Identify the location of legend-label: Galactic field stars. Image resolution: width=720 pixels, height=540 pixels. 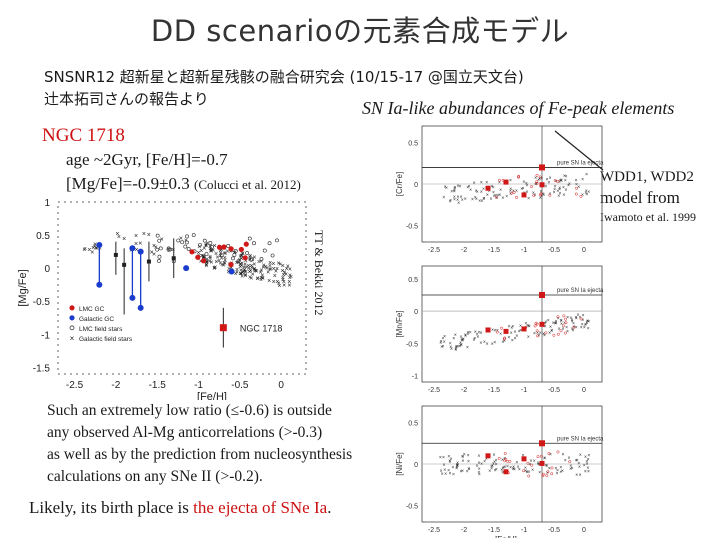
(106, 339).